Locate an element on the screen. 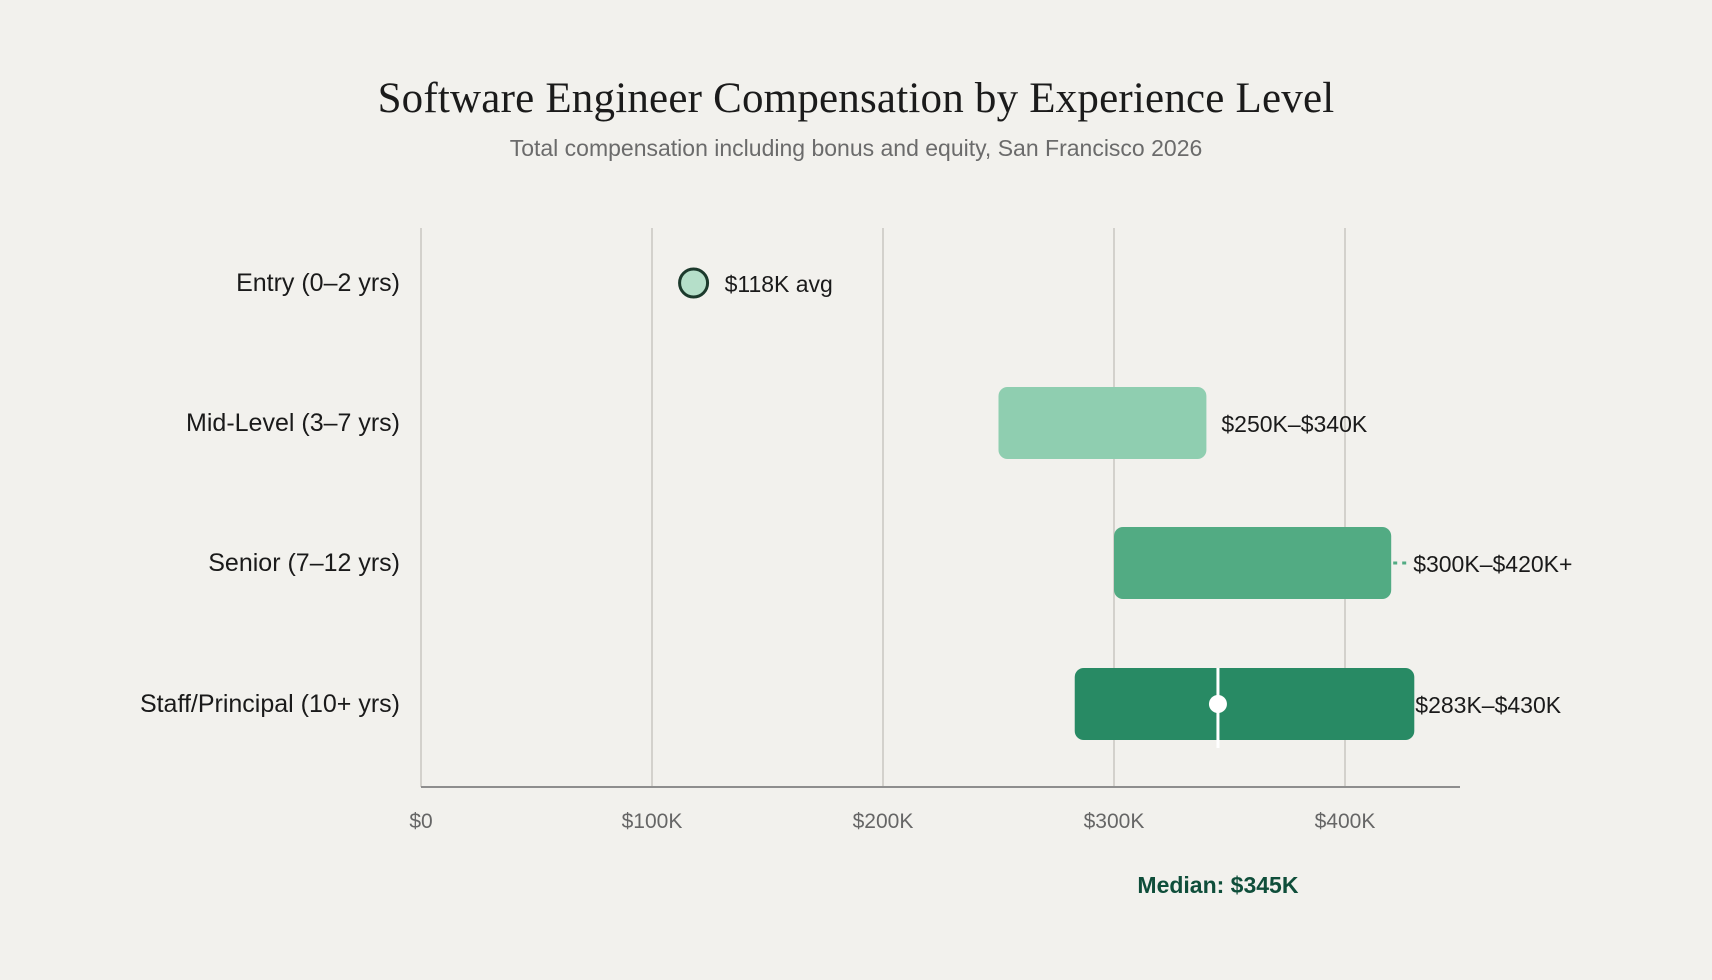  x-tick-label: $100K is located at coordinates (652, 821).